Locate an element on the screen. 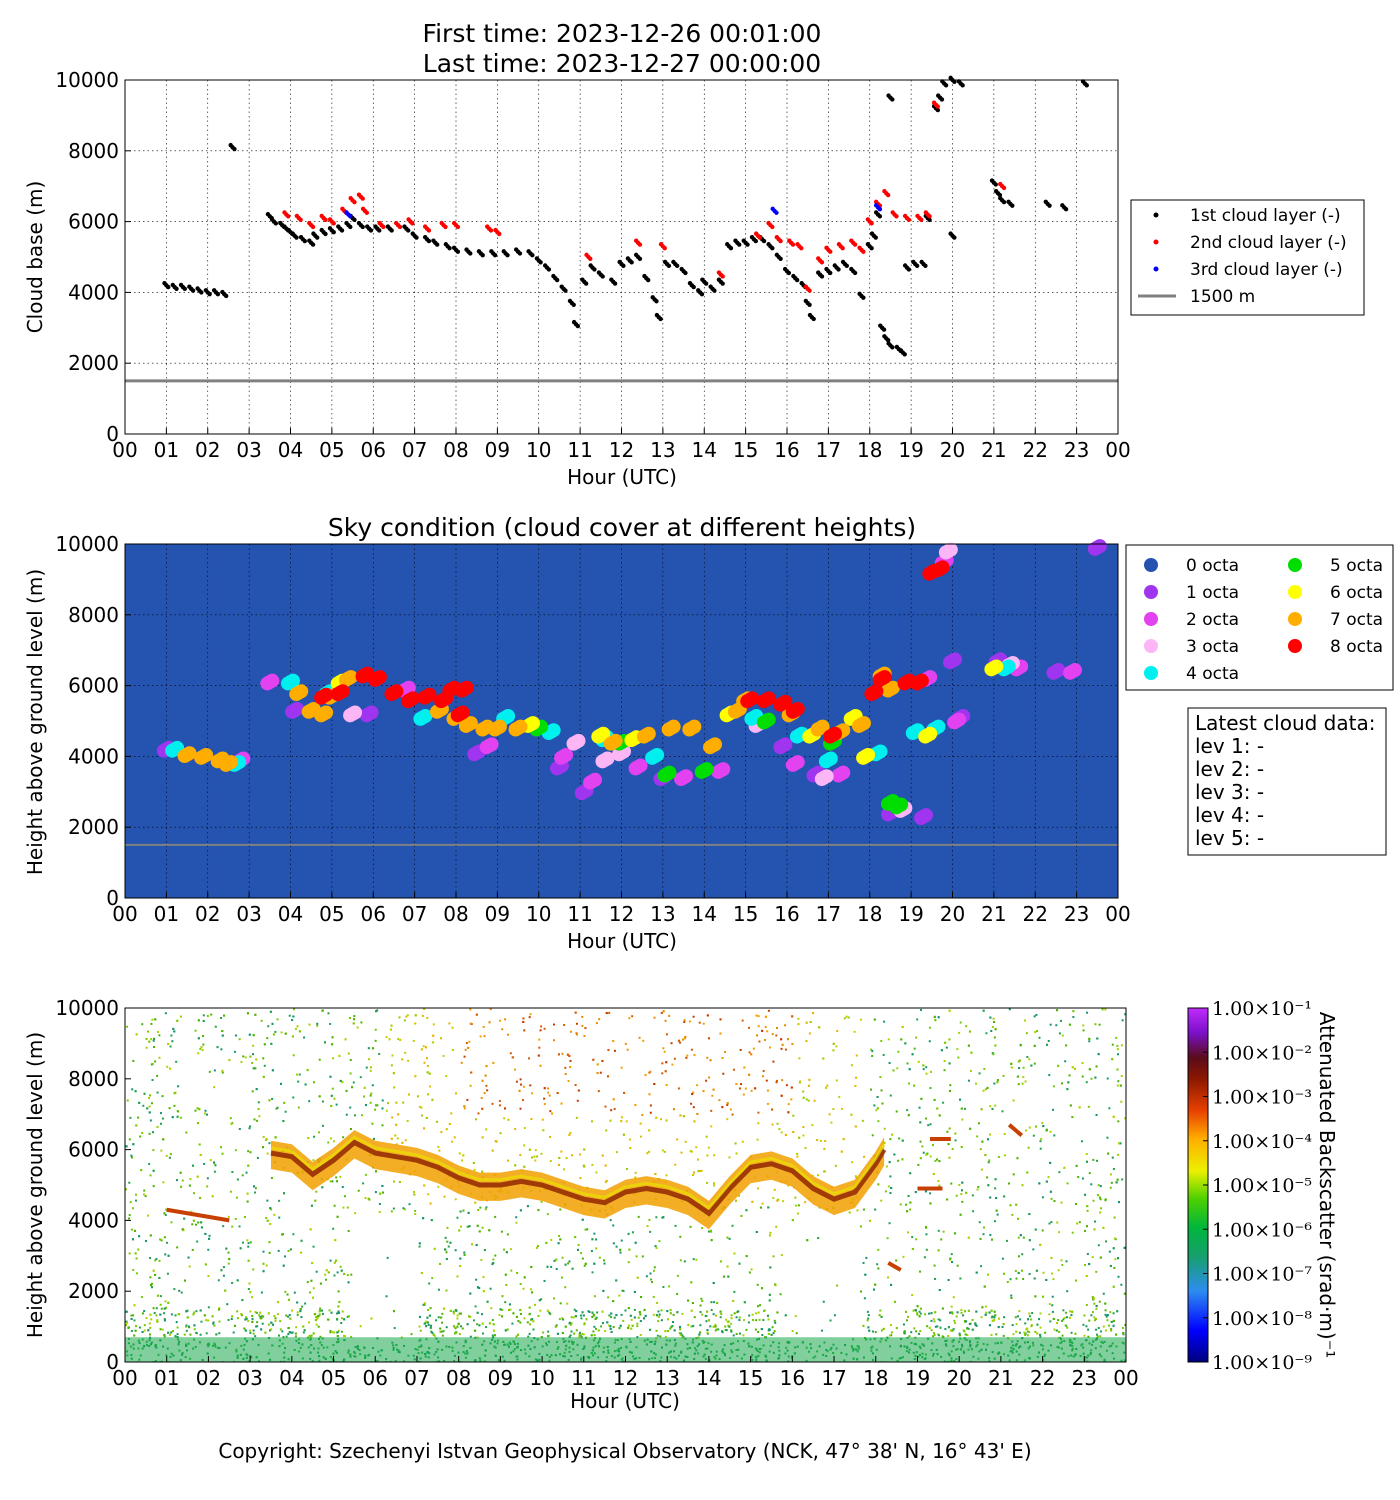 The image size is (1400, 1500). octa-8-point is located at coordinates (462, 712).